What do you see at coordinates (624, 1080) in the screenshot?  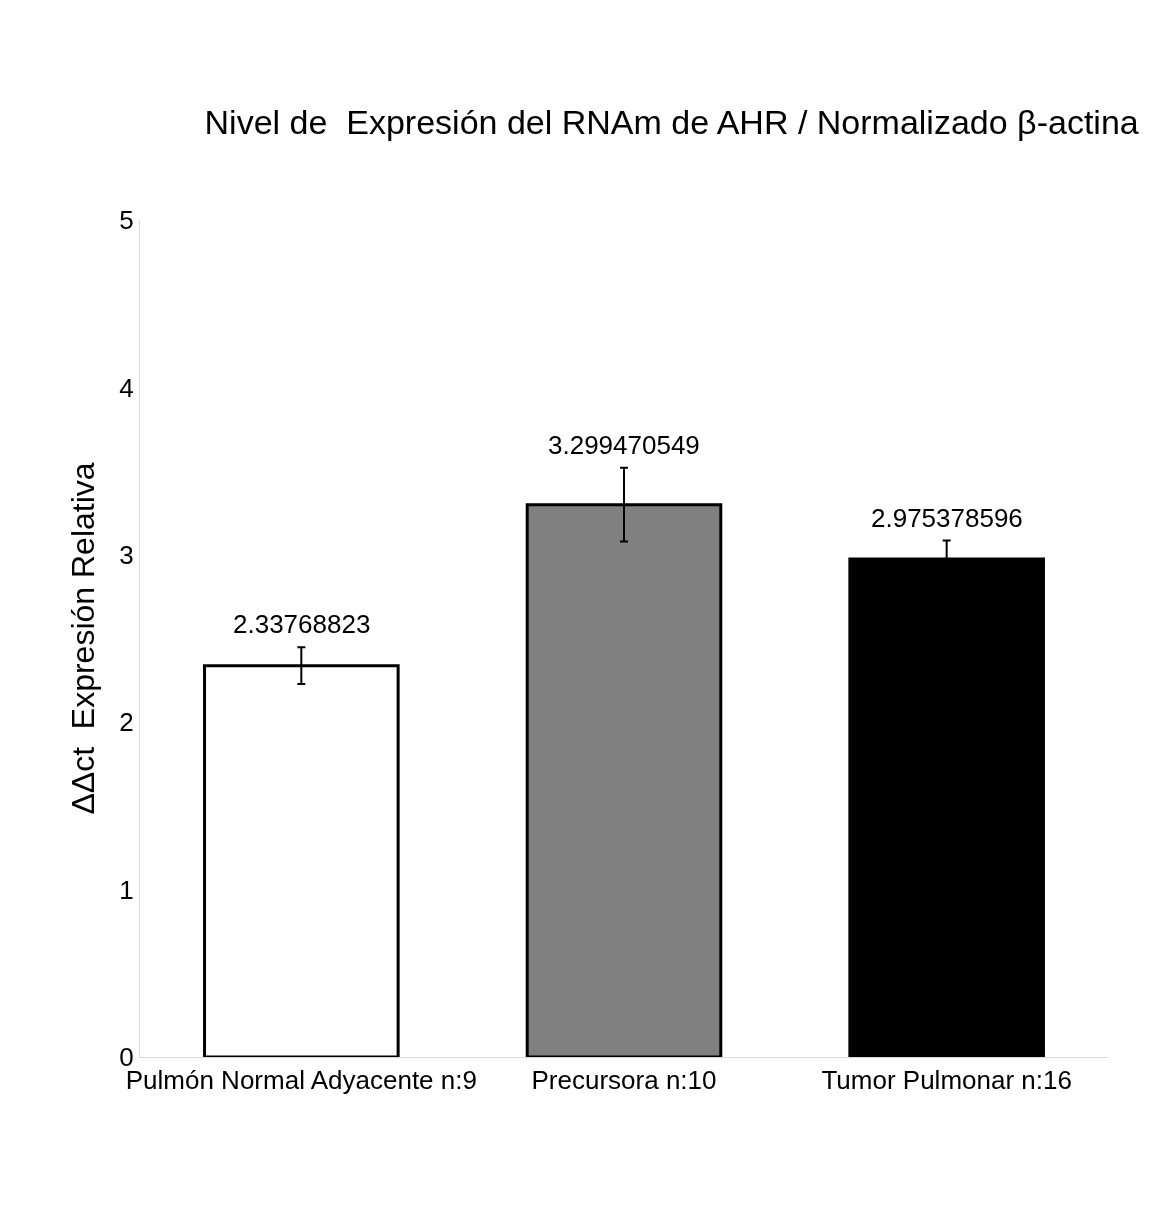 I see `x-tick-label: Precursora n:10` at bounding box center [624, 1080].